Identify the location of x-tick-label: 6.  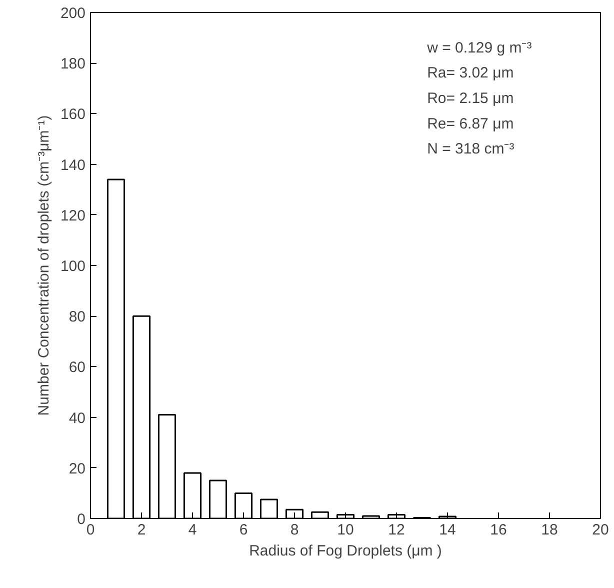
(243, 530).